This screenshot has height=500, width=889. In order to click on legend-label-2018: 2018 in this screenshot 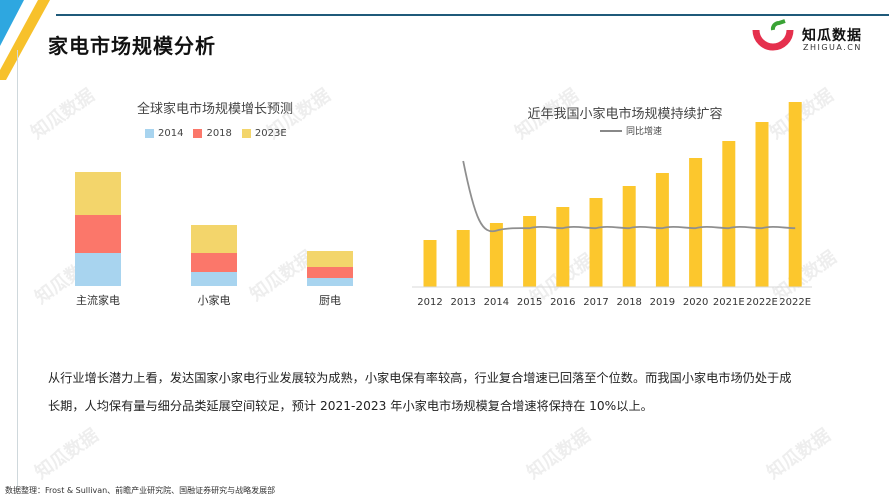, I will do `click(219, 133)`.